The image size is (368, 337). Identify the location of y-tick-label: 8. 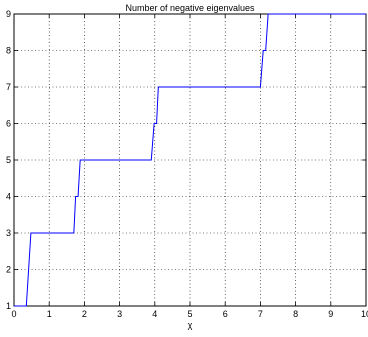
(8, 51).